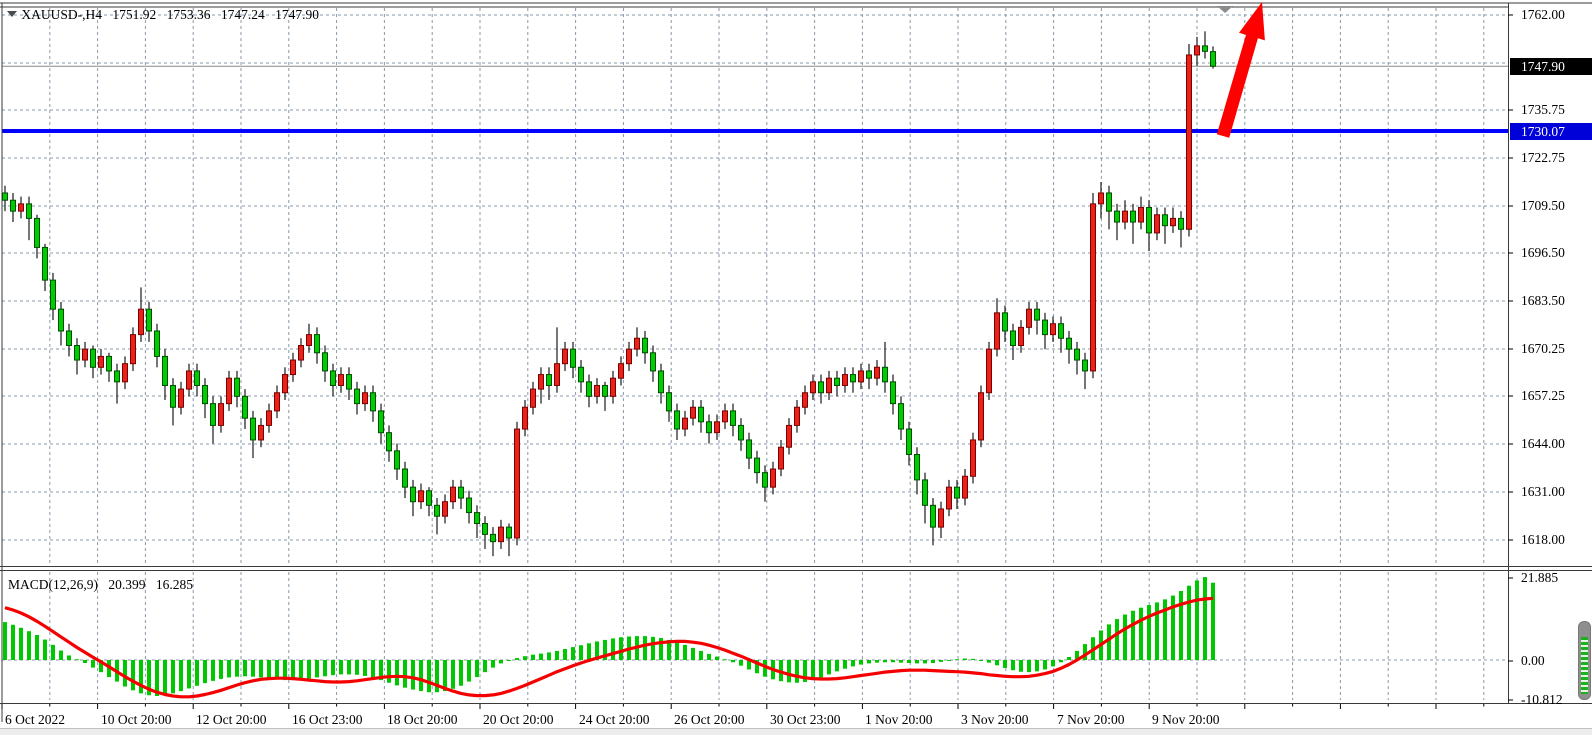 Image resolution: width=1592 pixels, height=735 pixels. What do you see at coordinates (242, 14) in the screenshot?
I see `ohlc-low-value: 1747.24` at bounding box center [242, 14].